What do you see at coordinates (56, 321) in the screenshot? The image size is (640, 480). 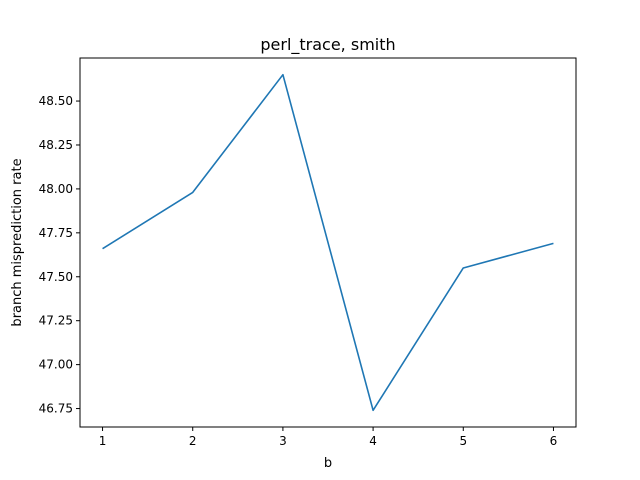 I see `y-tick-label: 47.25` at bounding box center [56, 321].